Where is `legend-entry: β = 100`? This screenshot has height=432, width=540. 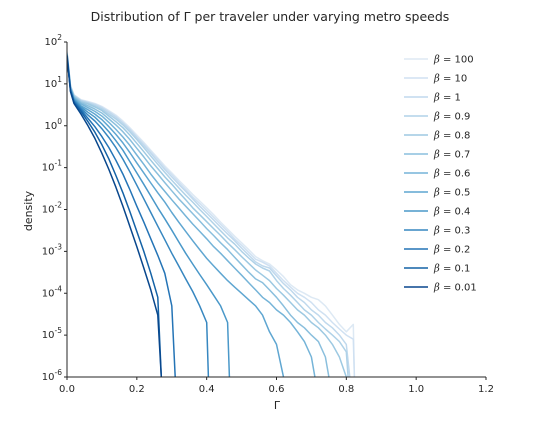 legend-entry: β = 100 is located at coordinates (439, 60).